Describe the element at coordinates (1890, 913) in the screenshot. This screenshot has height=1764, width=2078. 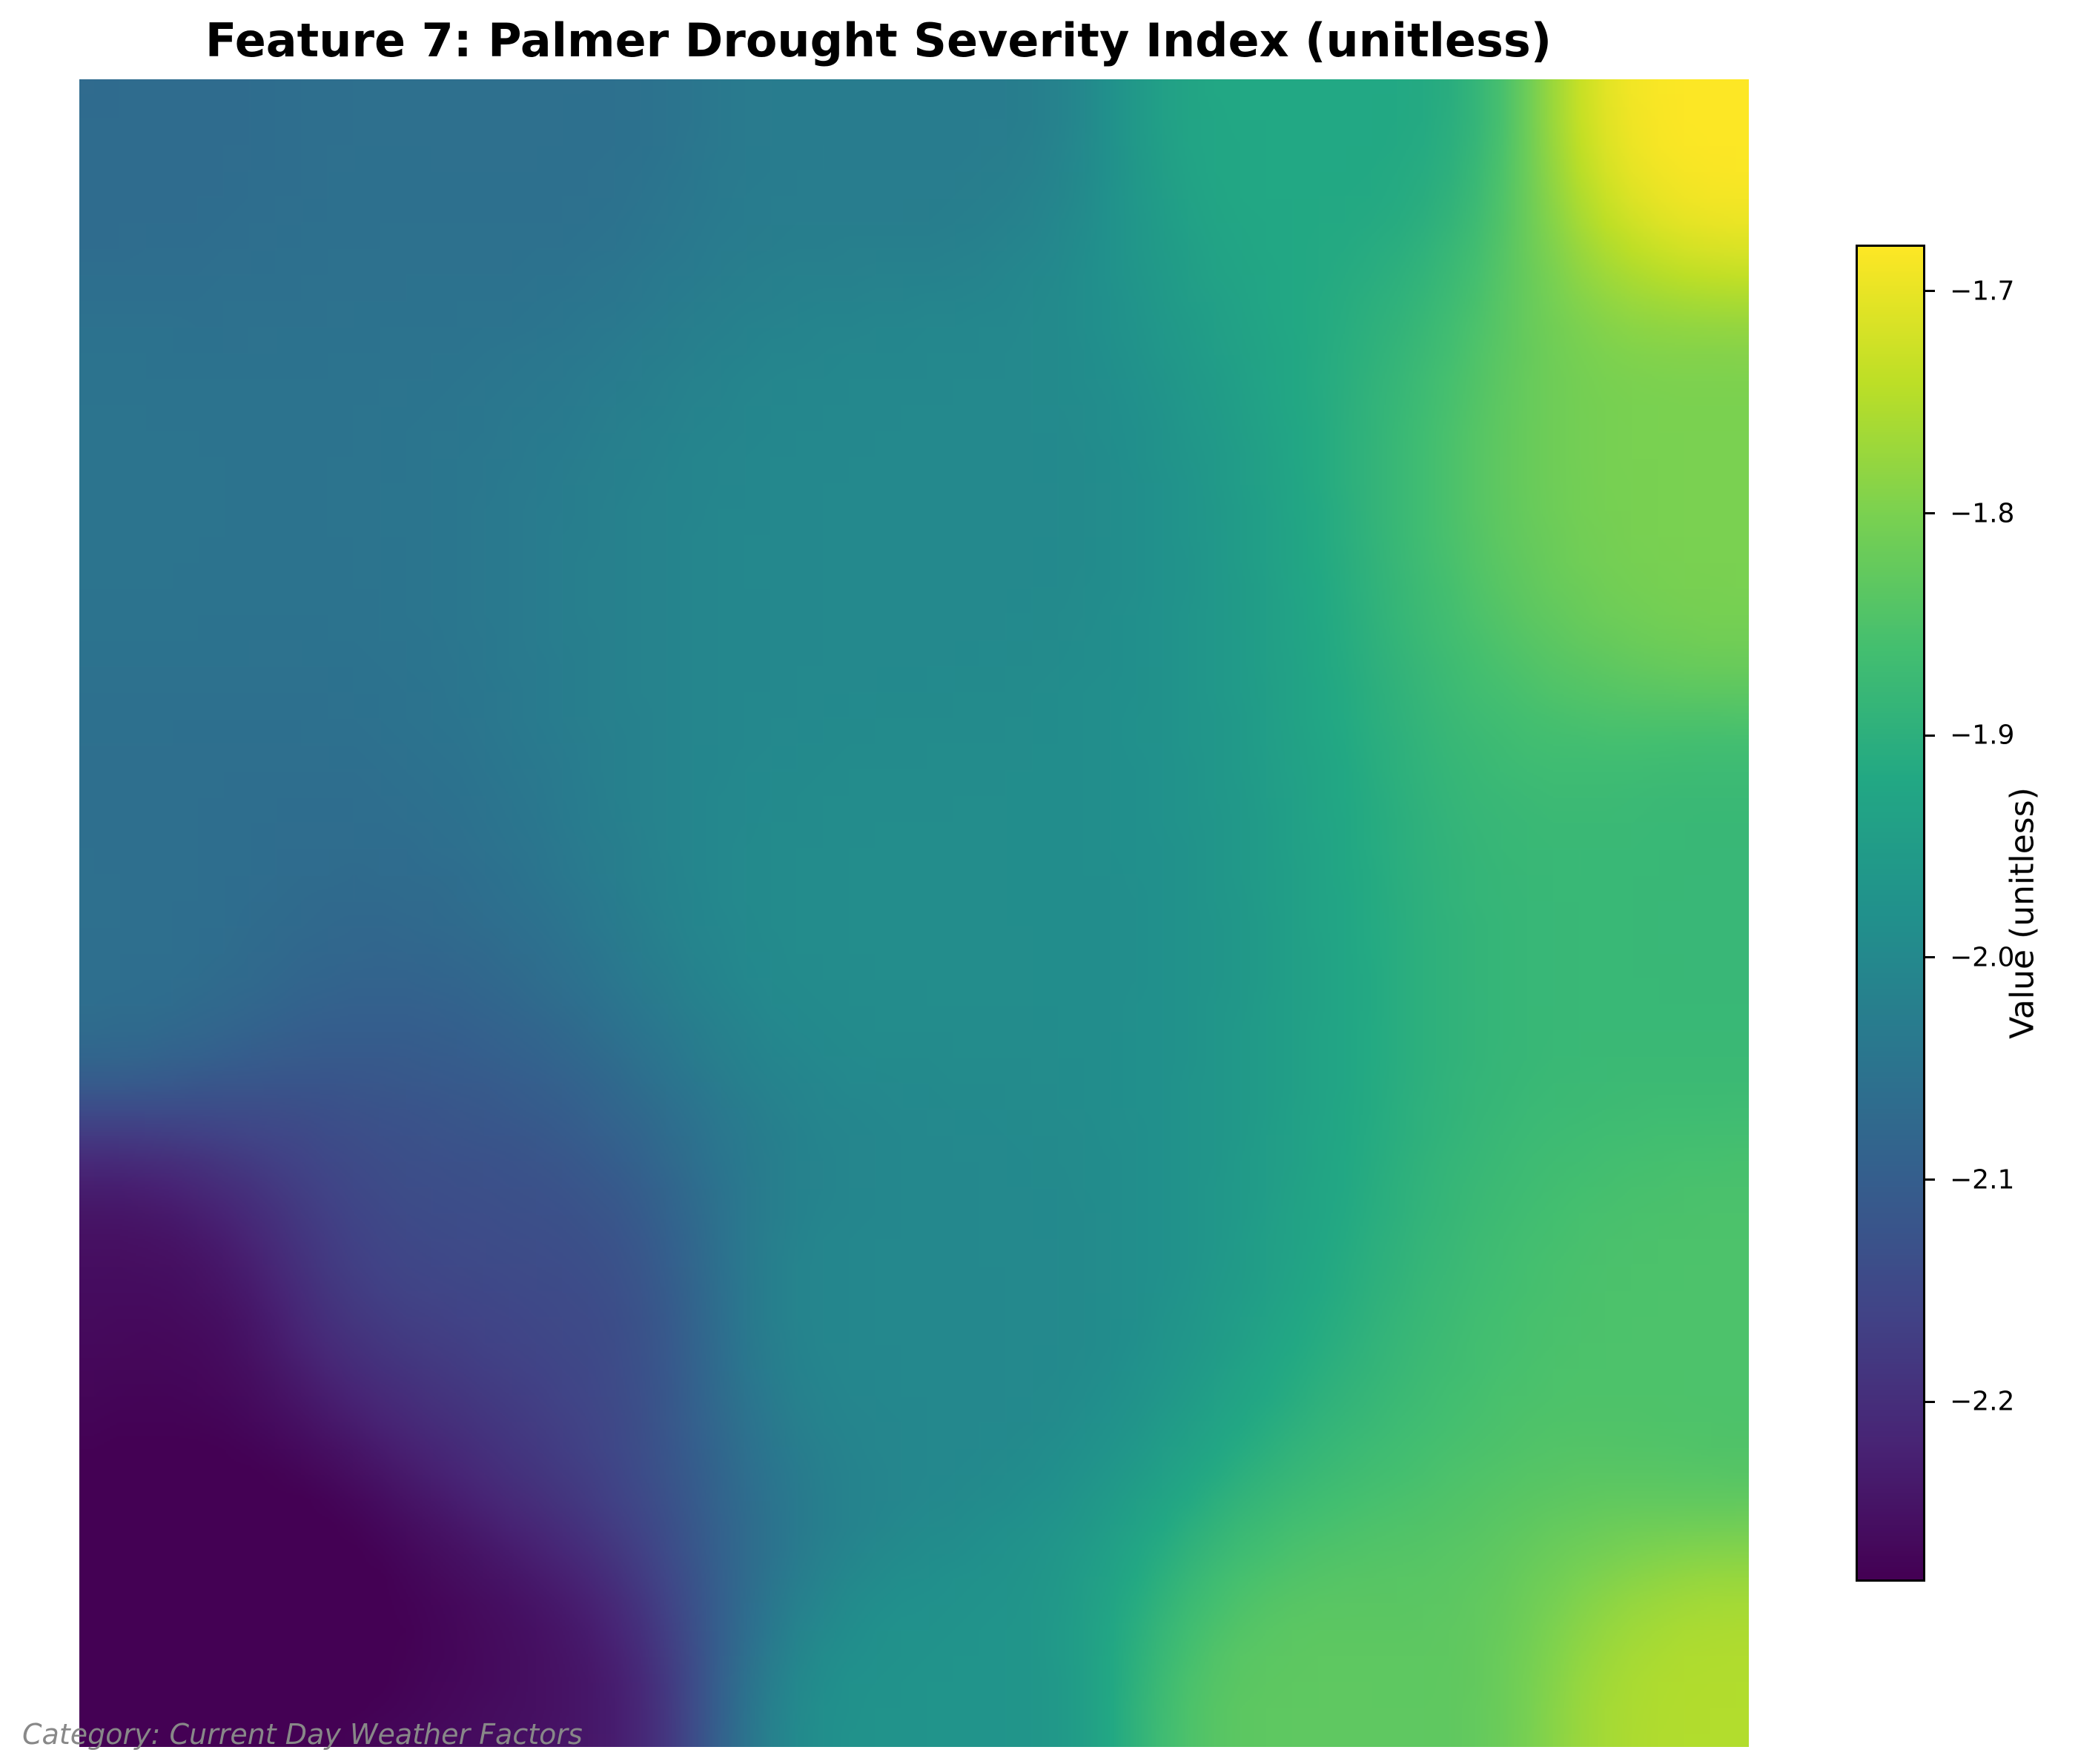
I see `colorbar` at that location.